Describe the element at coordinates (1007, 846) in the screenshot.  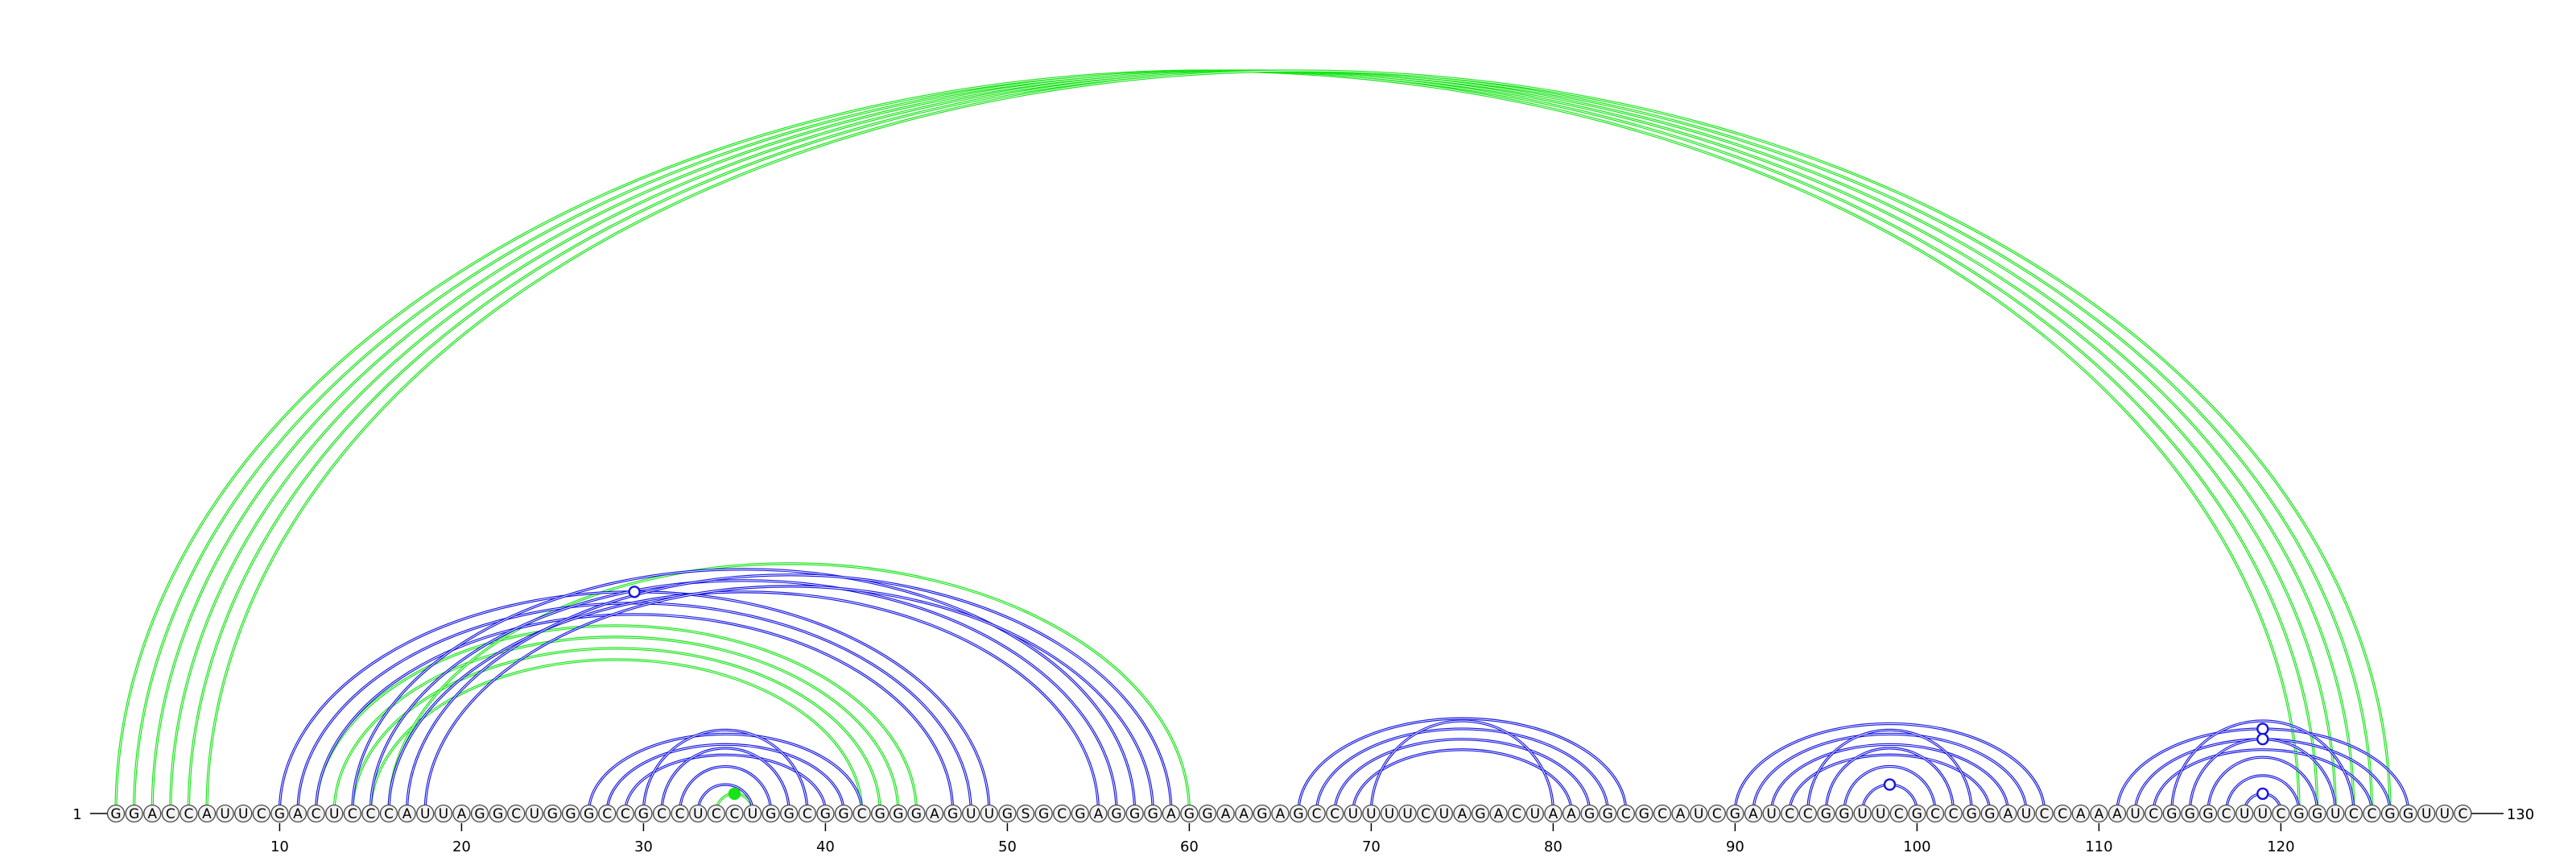
I see `axis-tick-label: 50` at that location.